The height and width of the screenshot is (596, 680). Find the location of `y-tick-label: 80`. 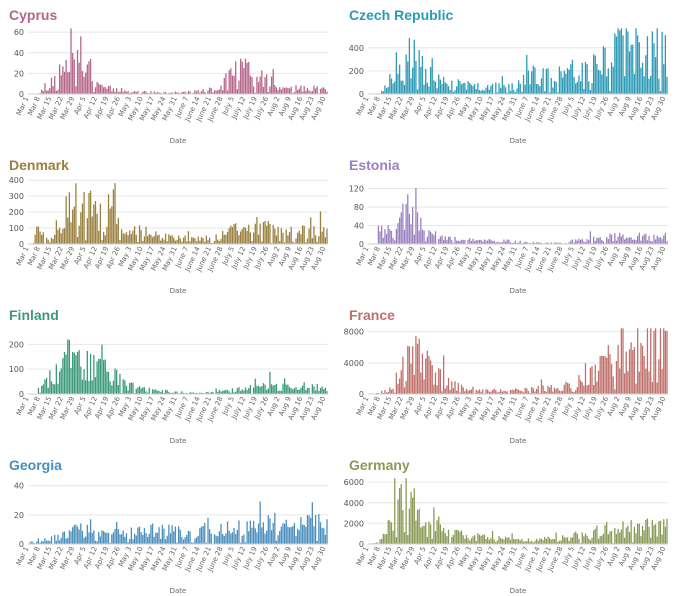

y-tick-label: 80 is located at coordinates (359, 207).